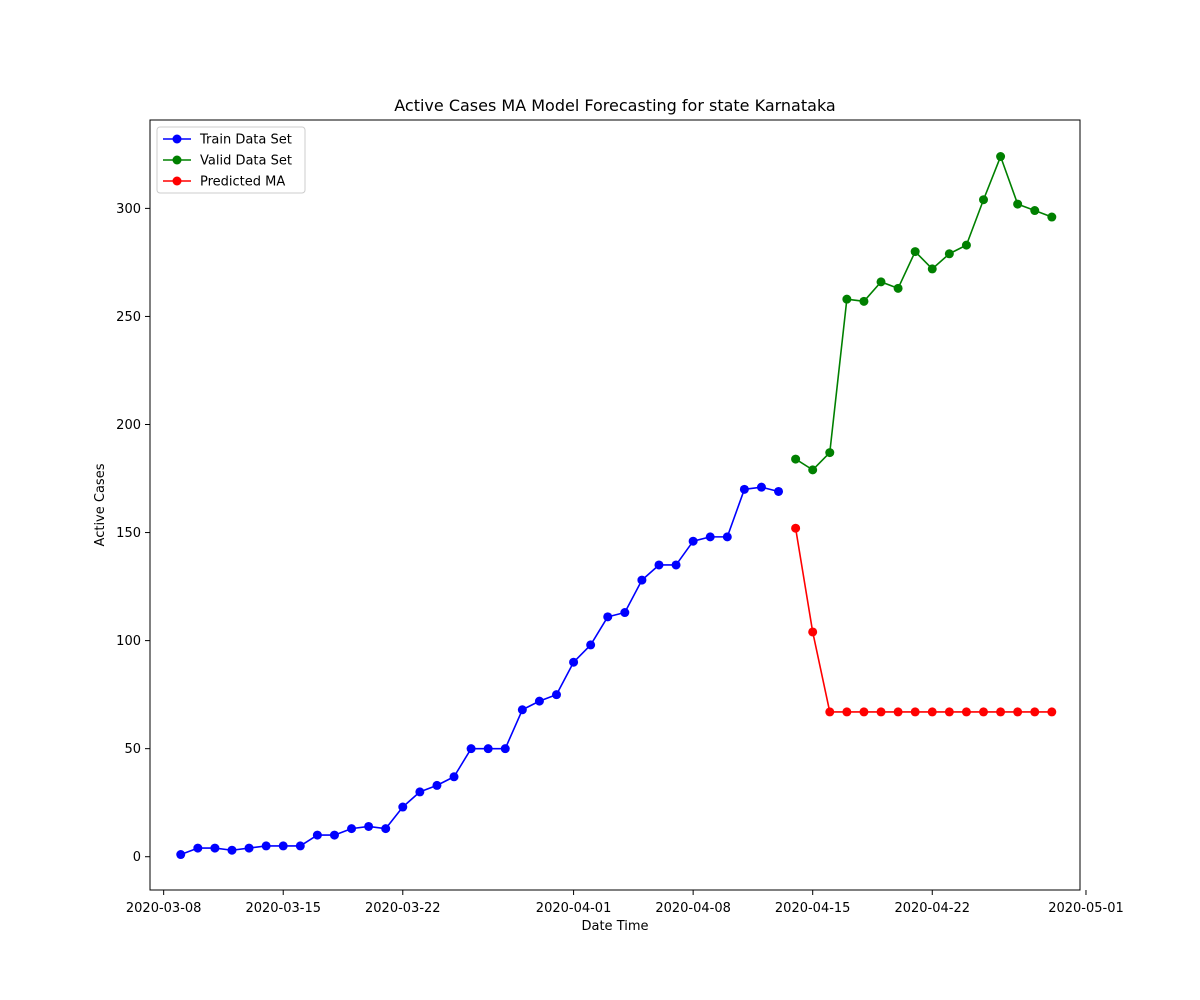 The image size is (1200, 1000). I want to click on legend-box, so click(231, 160).